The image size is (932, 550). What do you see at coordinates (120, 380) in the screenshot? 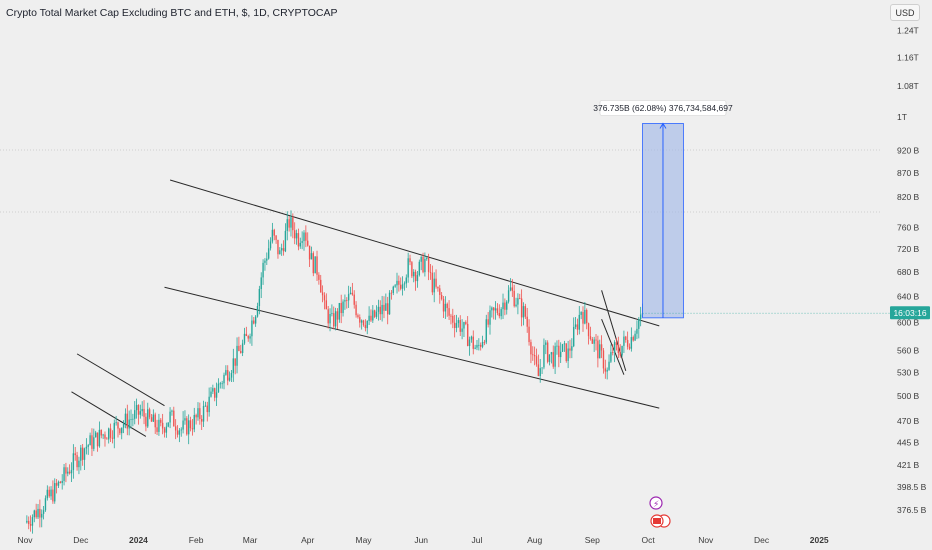
I see `trendline-small-channel-upper` at bounding box center [120, 380].